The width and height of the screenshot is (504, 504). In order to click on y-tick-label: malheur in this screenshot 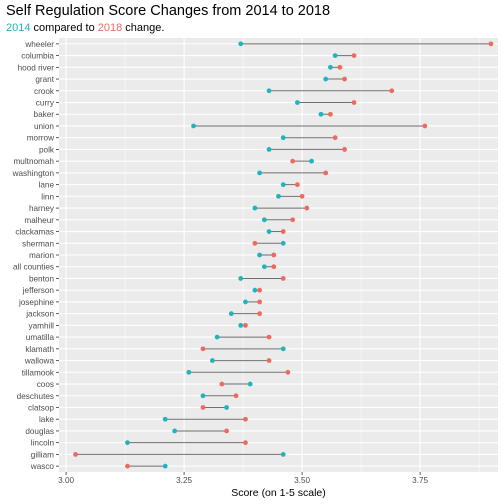, I will do `click(39, 220)`.